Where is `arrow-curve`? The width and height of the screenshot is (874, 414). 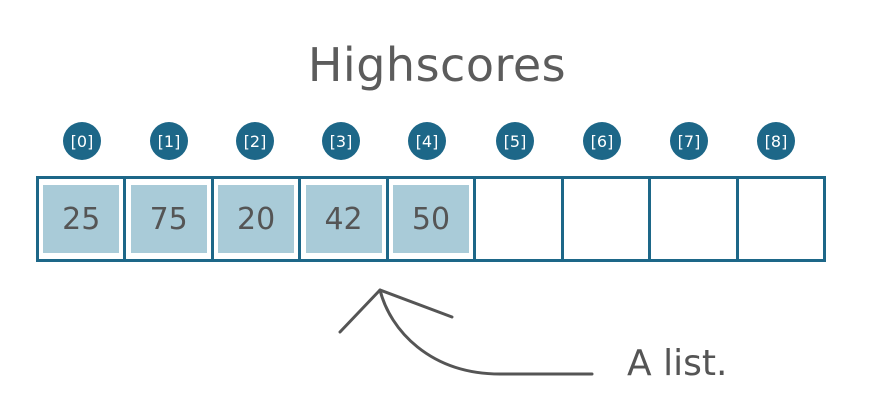
arrow-curve is located at coordinates (486, 332).